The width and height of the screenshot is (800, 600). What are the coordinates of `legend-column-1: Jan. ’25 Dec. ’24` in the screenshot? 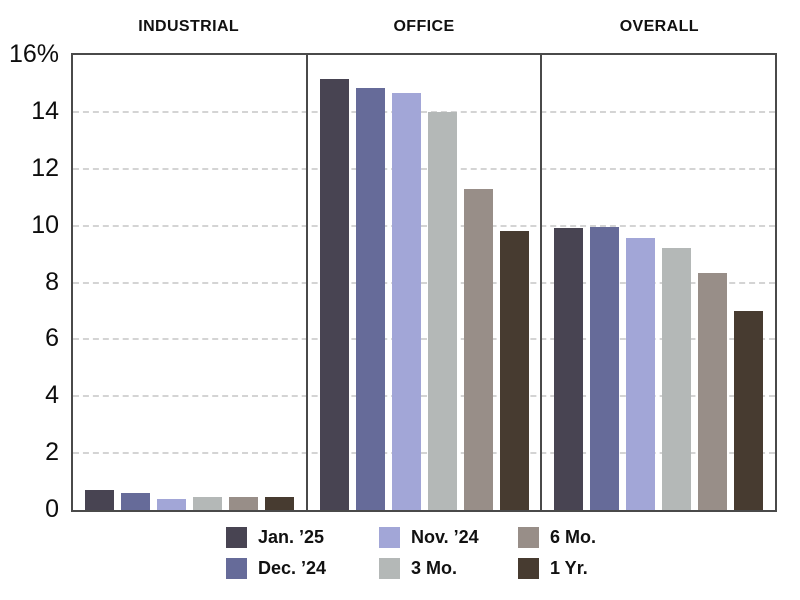 It's located at (302, 553).